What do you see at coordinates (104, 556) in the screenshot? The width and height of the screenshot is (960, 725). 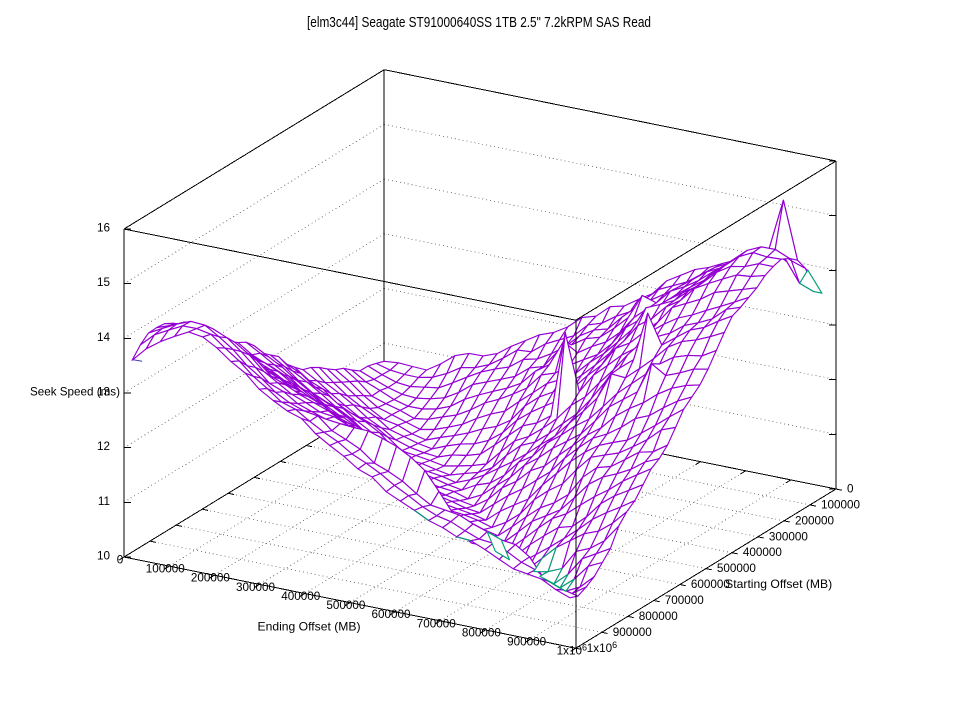 I see `svg-text: 10` at bounding box center [104, 556].